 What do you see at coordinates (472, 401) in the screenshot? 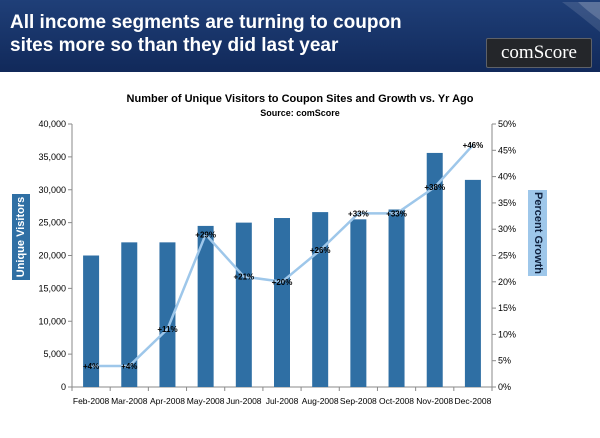
I see `x-tick-label: Dec-2008` at bounding box center [472, 401].